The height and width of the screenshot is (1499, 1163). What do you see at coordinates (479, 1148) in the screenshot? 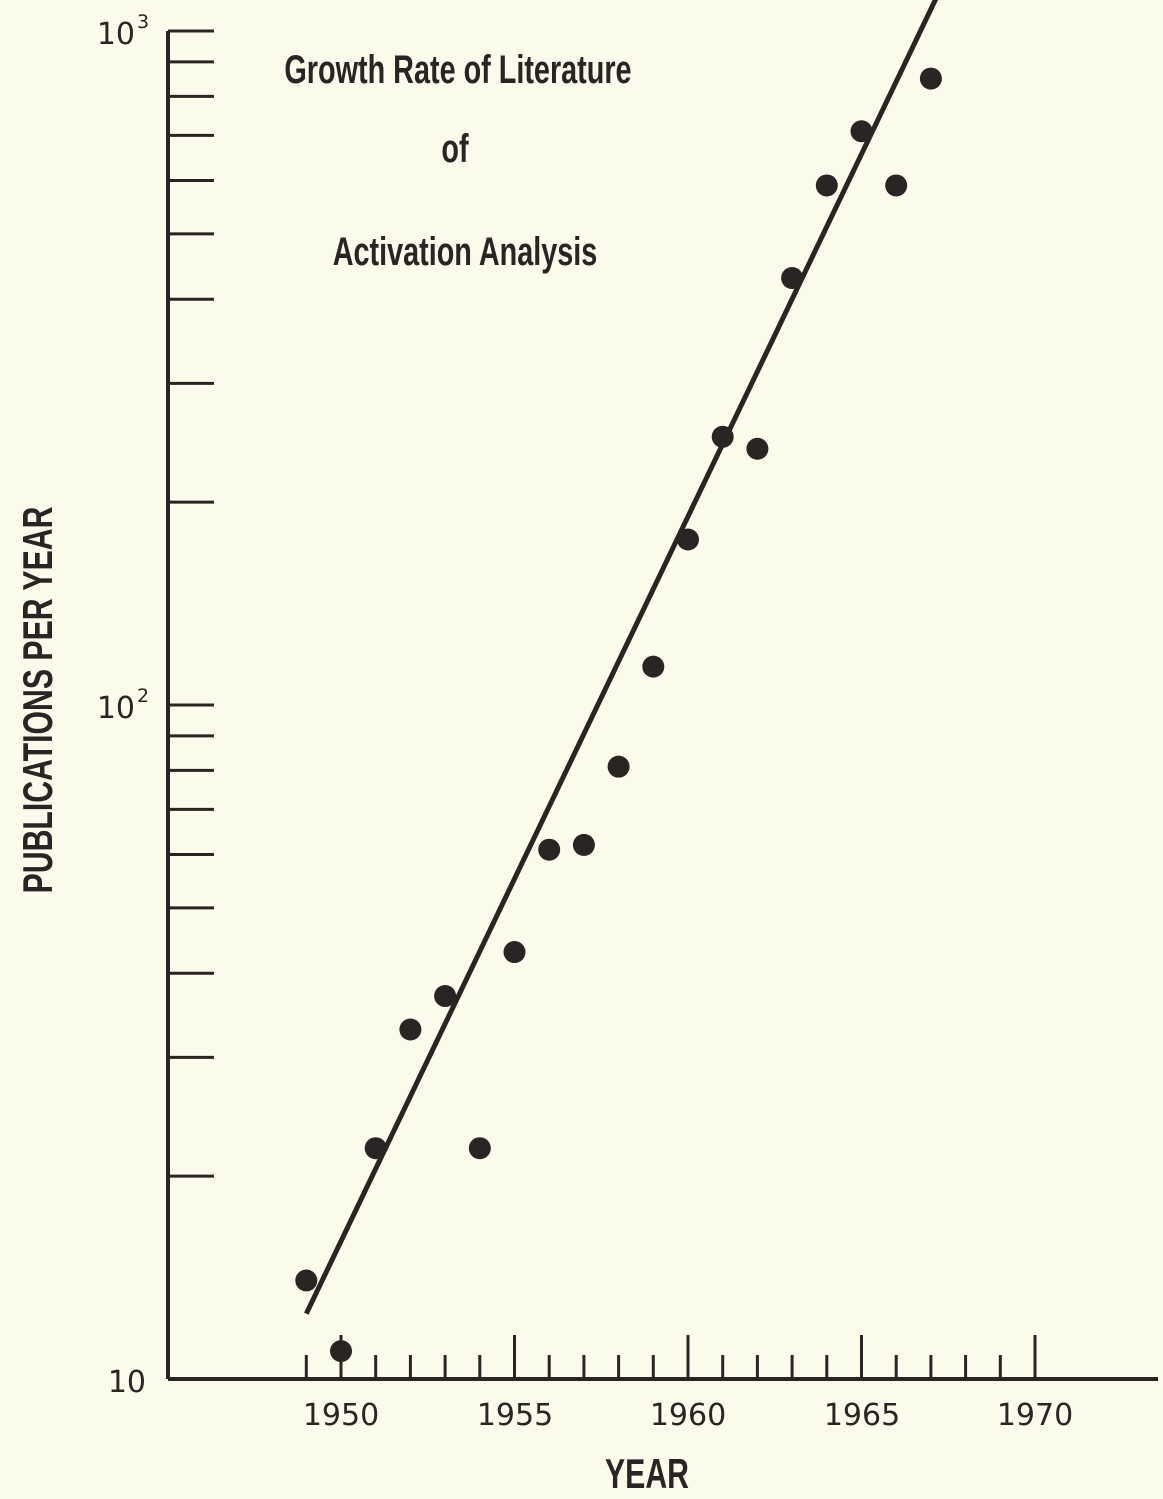
I see `data-point-1954` at bounding box center [479, 1148].